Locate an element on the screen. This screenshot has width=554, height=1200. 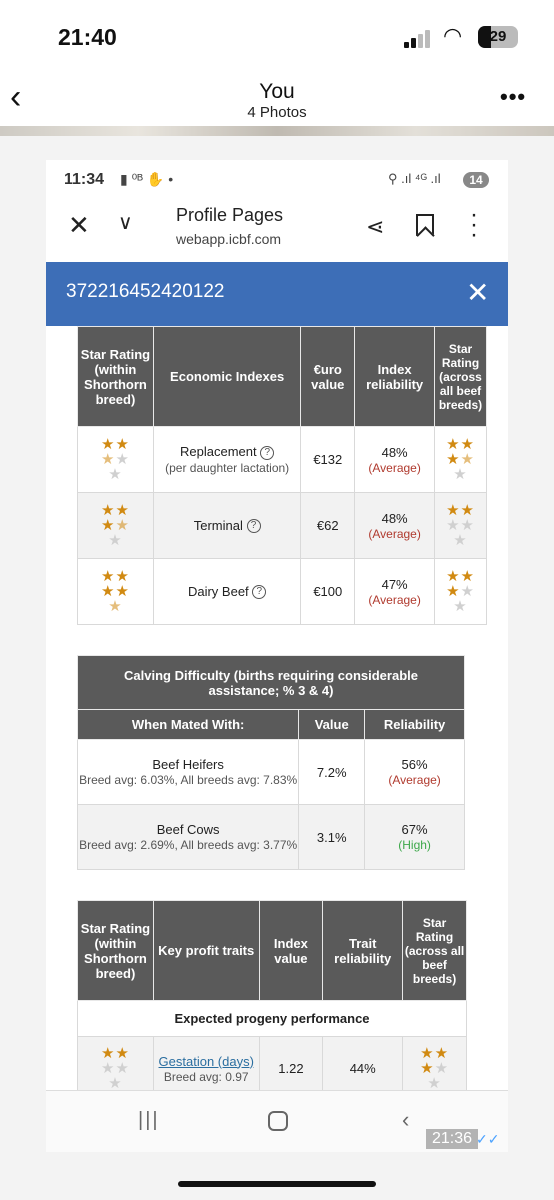
euro-value: €62 is located at coordinates (328, 525).